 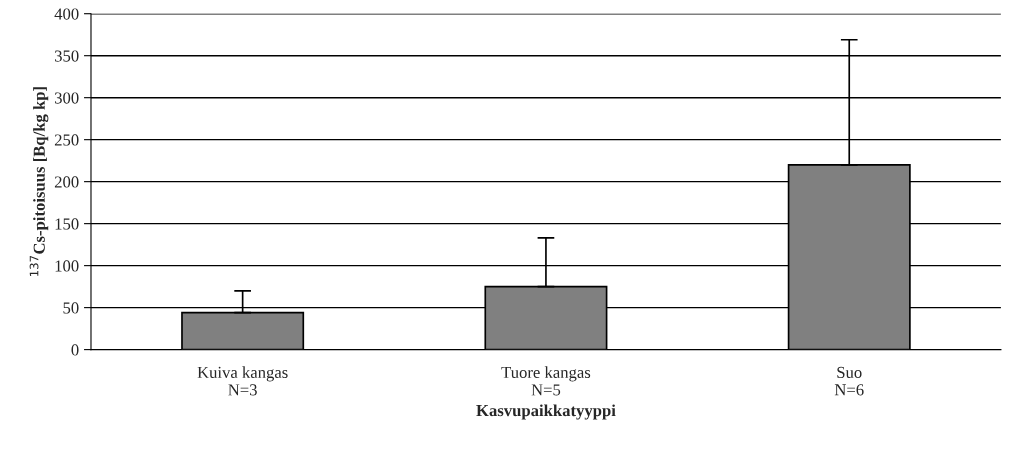 I want to click on y-tick-label: 100, so click(x=67, y=266).